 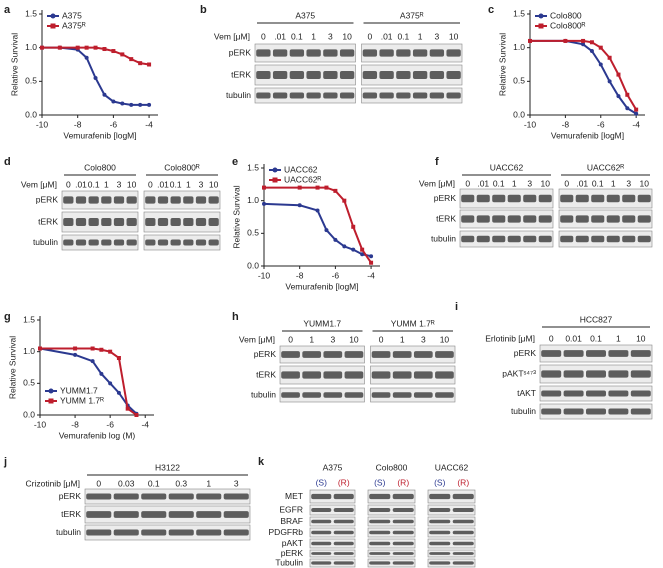 I want to click on panel-letter: j, so click(x=5, y=462).